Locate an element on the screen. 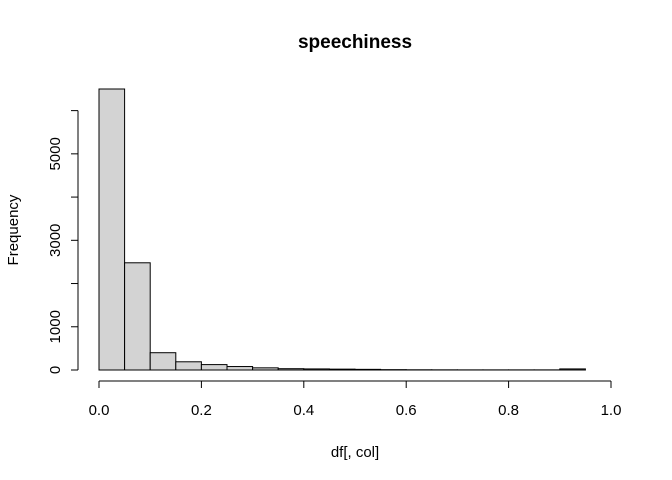  x-tick-label: 0.6 is located at coordinates (406, 410).